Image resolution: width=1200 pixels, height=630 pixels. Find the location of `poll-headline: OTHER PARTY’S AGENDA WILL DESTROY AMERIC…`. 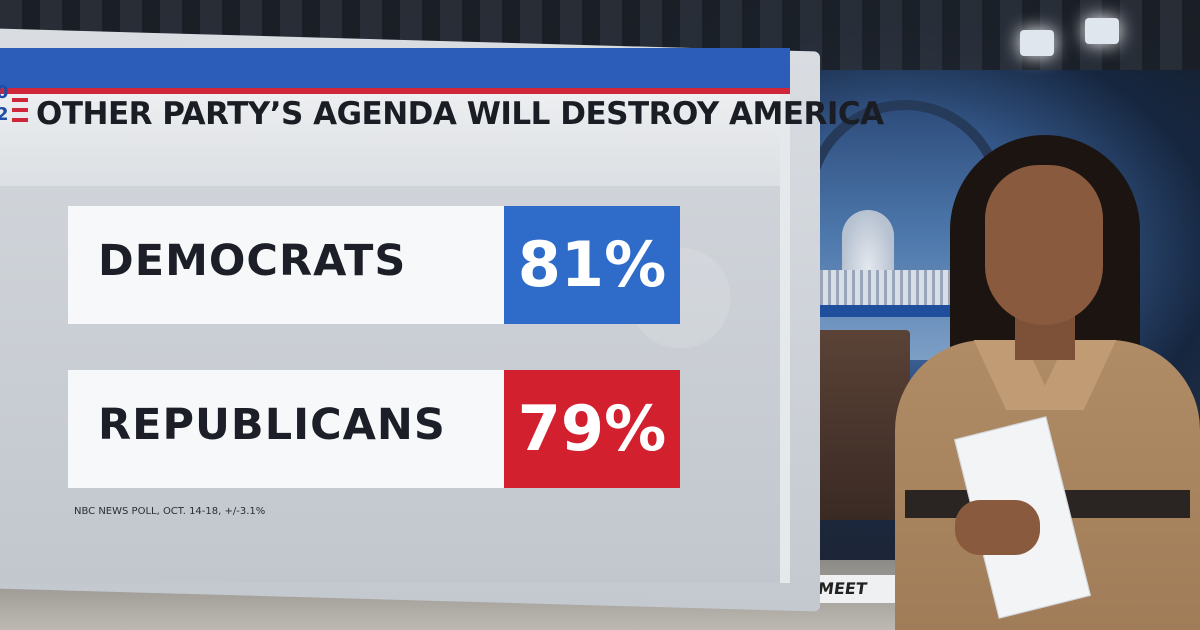

poll-headline: OTHER PARTY’S AGENDA WILL DESTROY AMERIC… is located at coordinates (460, 114).